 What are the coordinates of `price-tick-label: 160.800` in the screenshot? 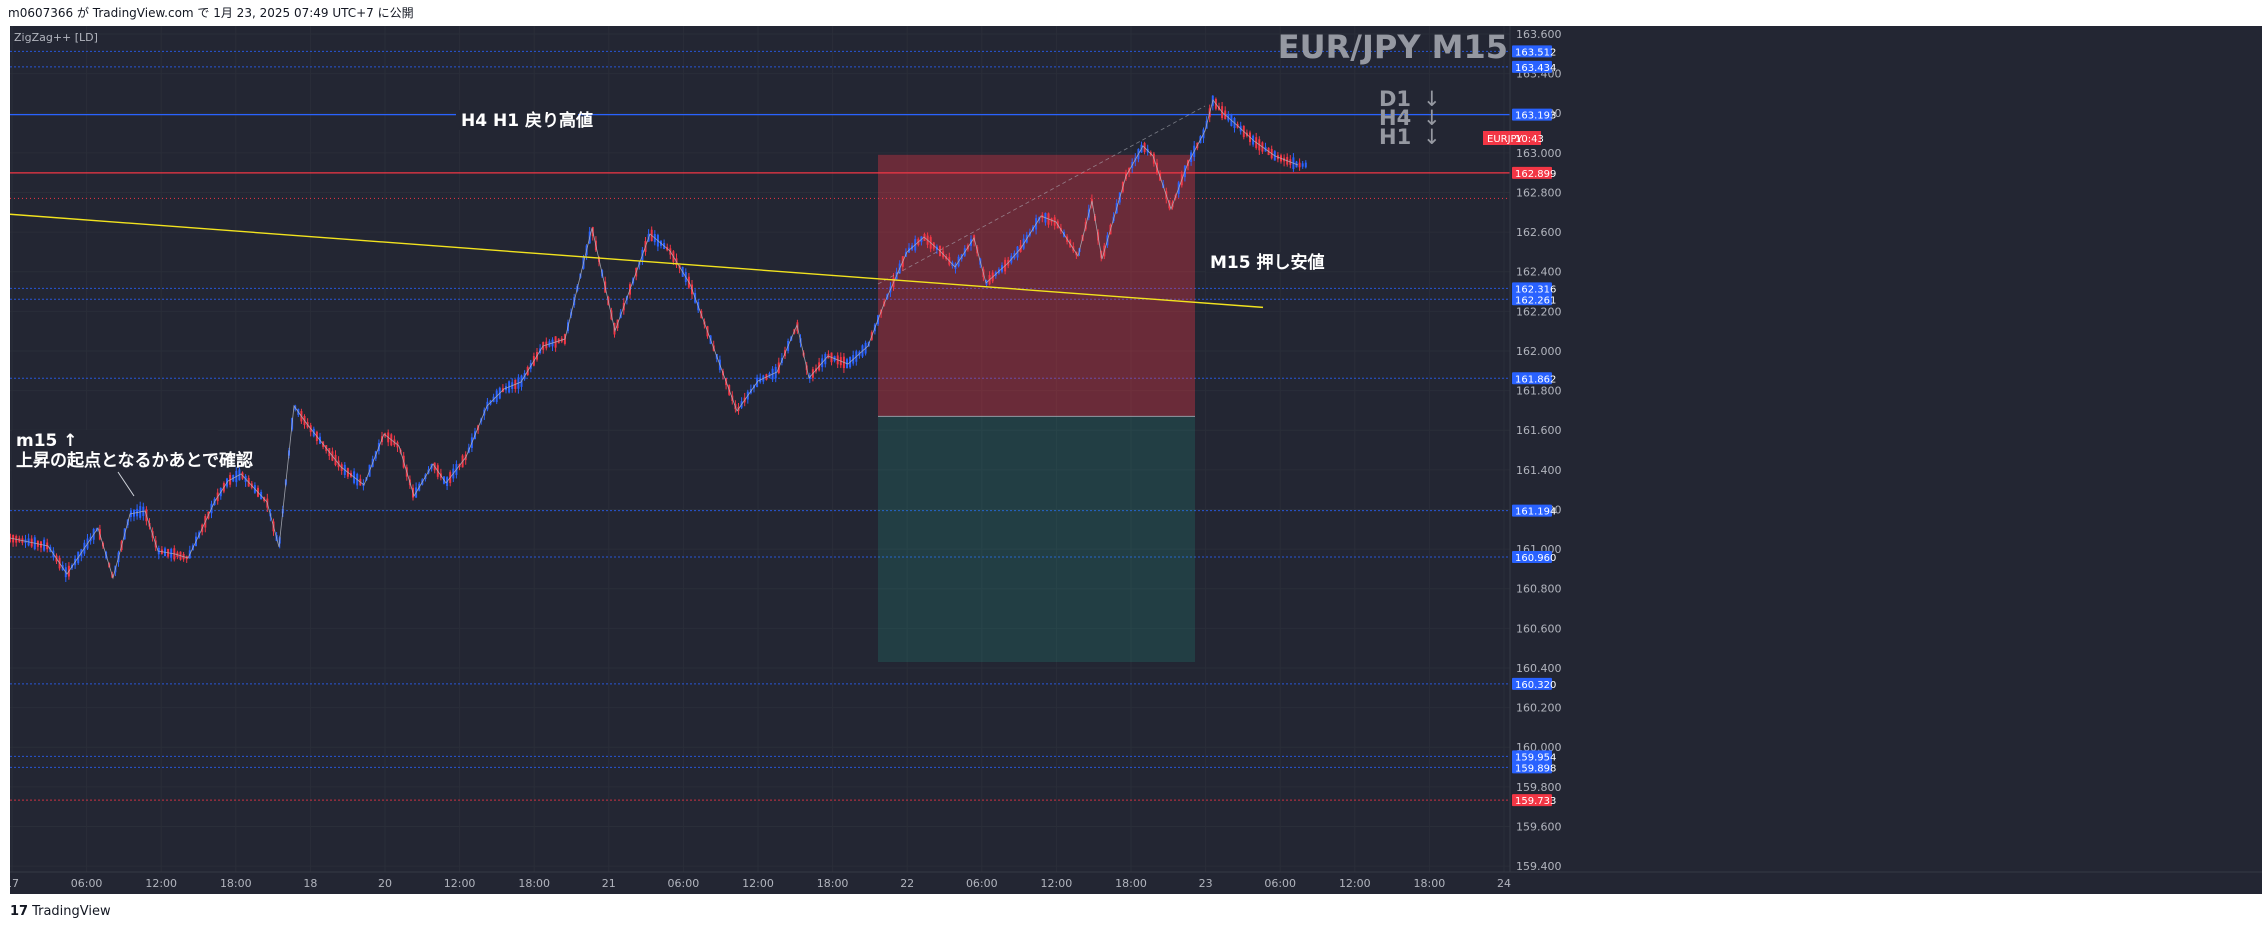 It's located at (1539, 589).